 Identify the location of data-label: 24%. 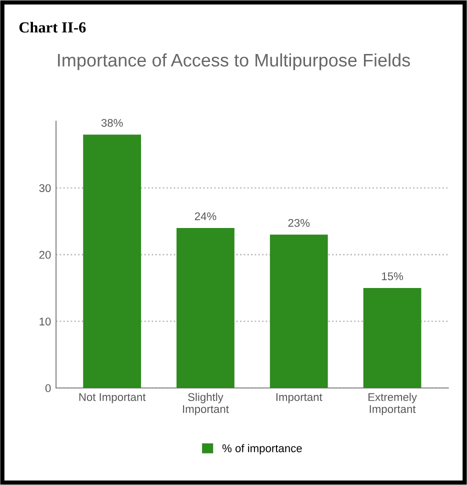
(205, 216).